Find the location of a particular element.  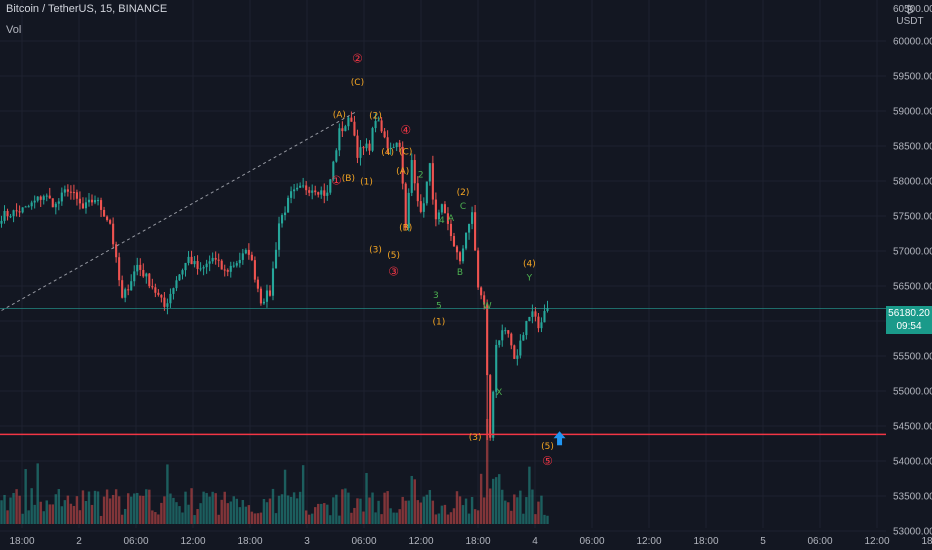

y-tick-label-clipped: 60500.00 is located at coordinates (912, 9).